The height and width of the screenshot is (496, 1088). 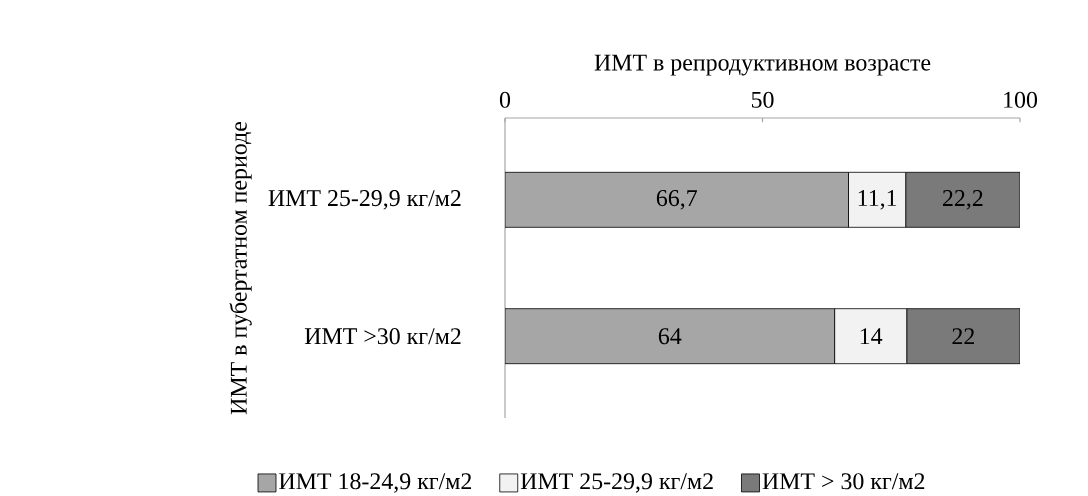 What do you see at coordinates (670, 336) in the screenshot?
I see `data-label: 64` at bounding box center [670, 336].